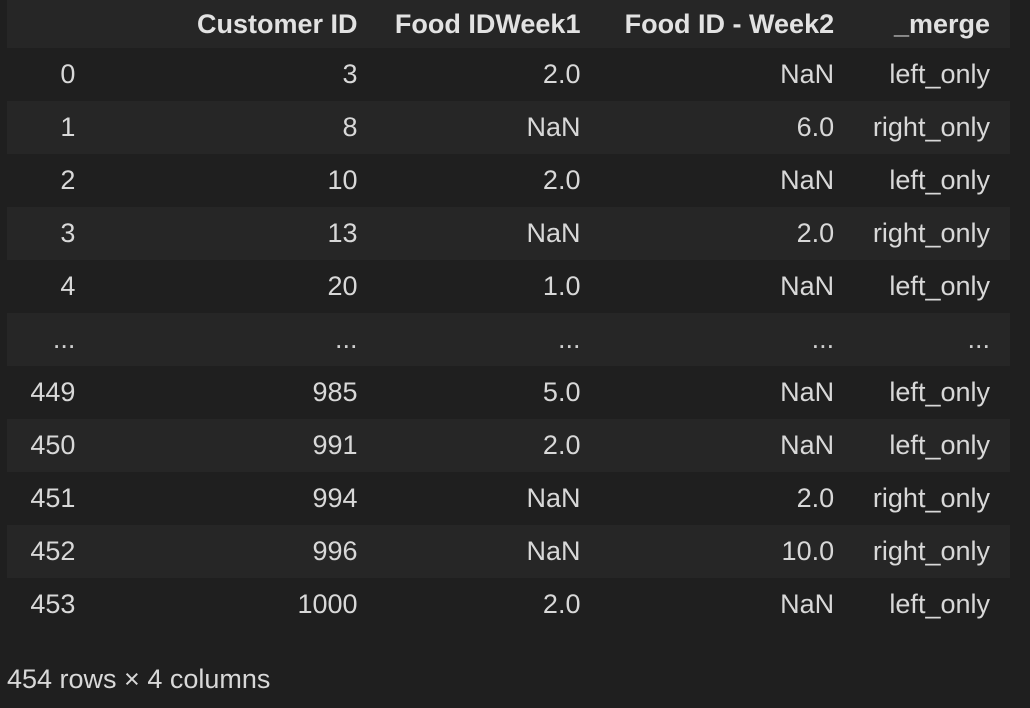 This screenshot has width=1030, height=708. I want to click on cell-customer-id: 994, so click(335, 498).